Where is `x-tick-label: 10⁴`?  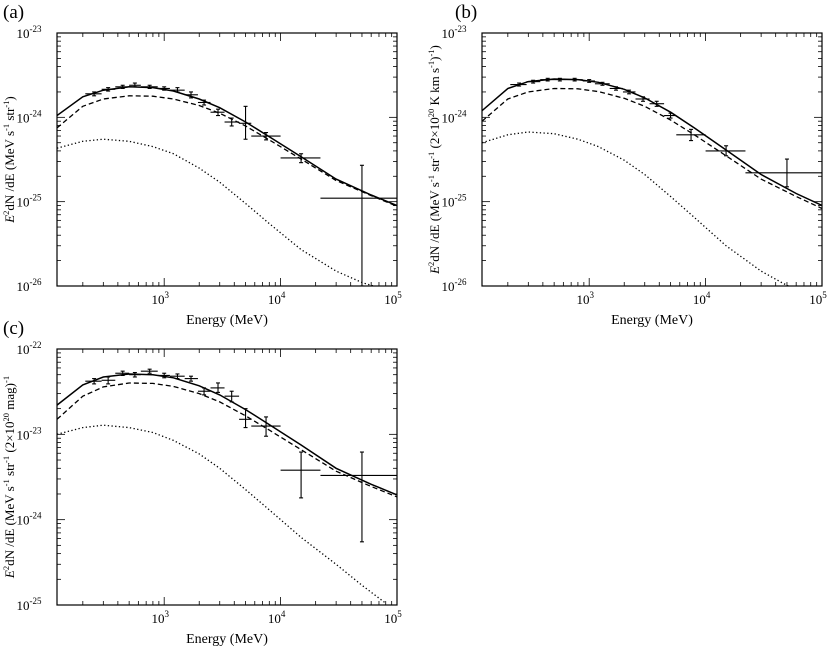
x-tick-label: 10⁴ is located at coordinates (277, 617).